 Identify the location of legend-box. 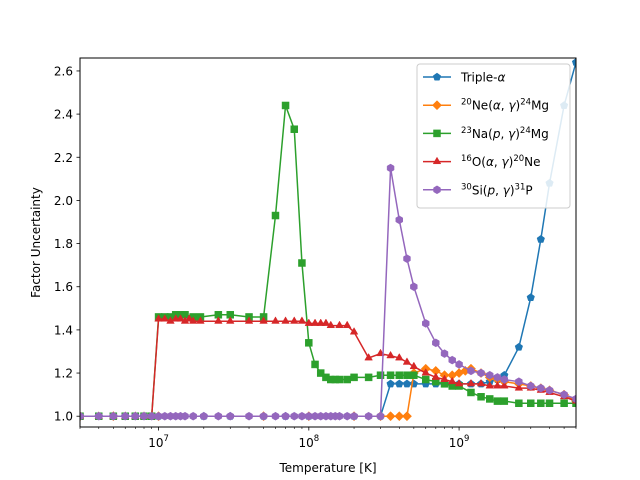
(493, 136).